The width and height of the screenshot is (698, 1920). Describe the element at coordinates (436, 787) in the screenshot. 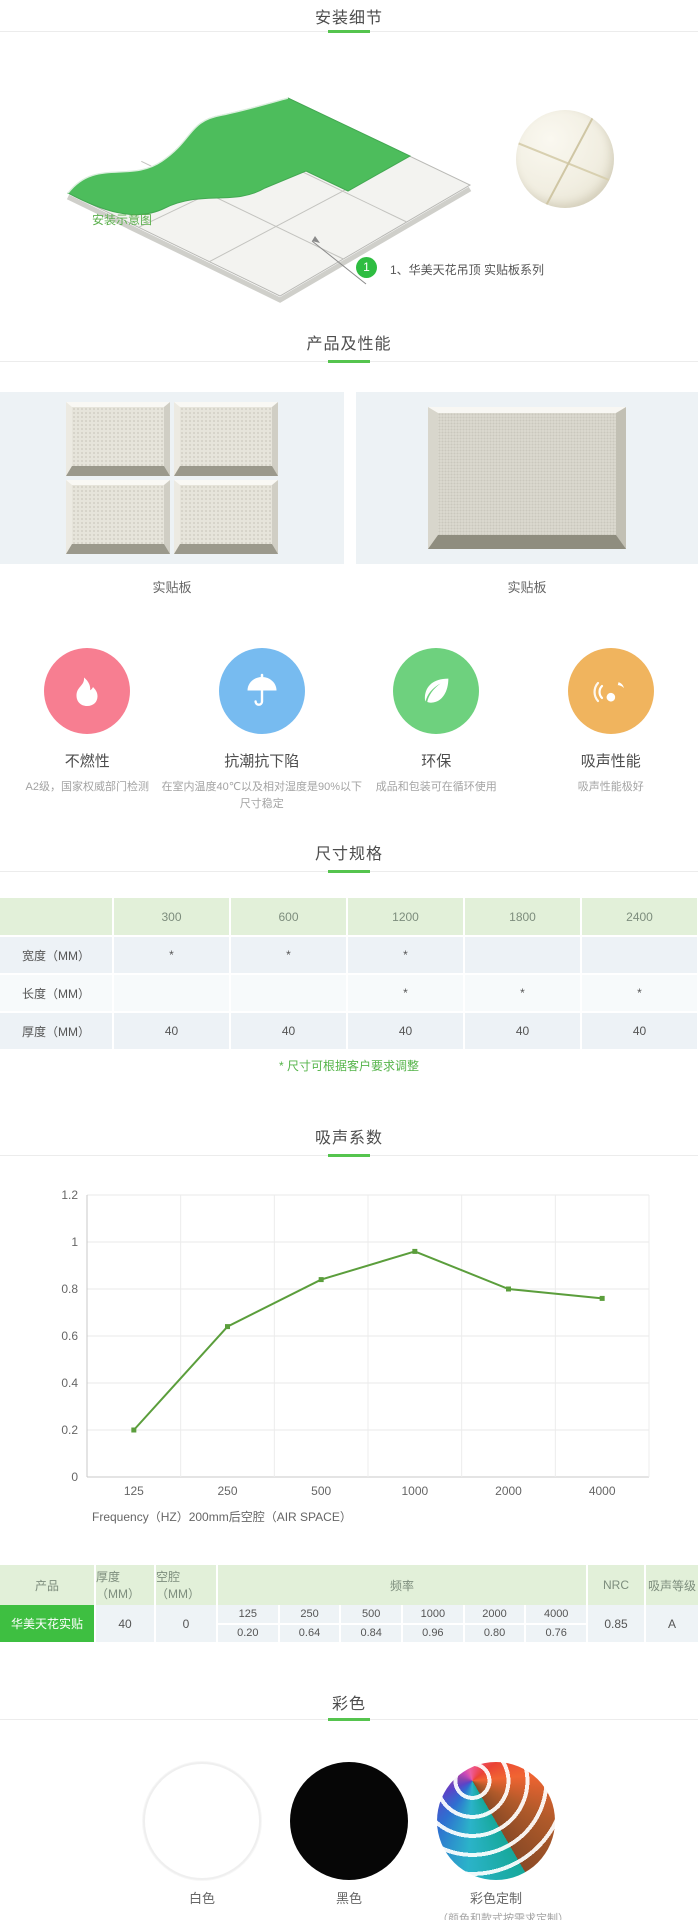

I see `feature-desc: 成品和包装可在循环使用` at that location.